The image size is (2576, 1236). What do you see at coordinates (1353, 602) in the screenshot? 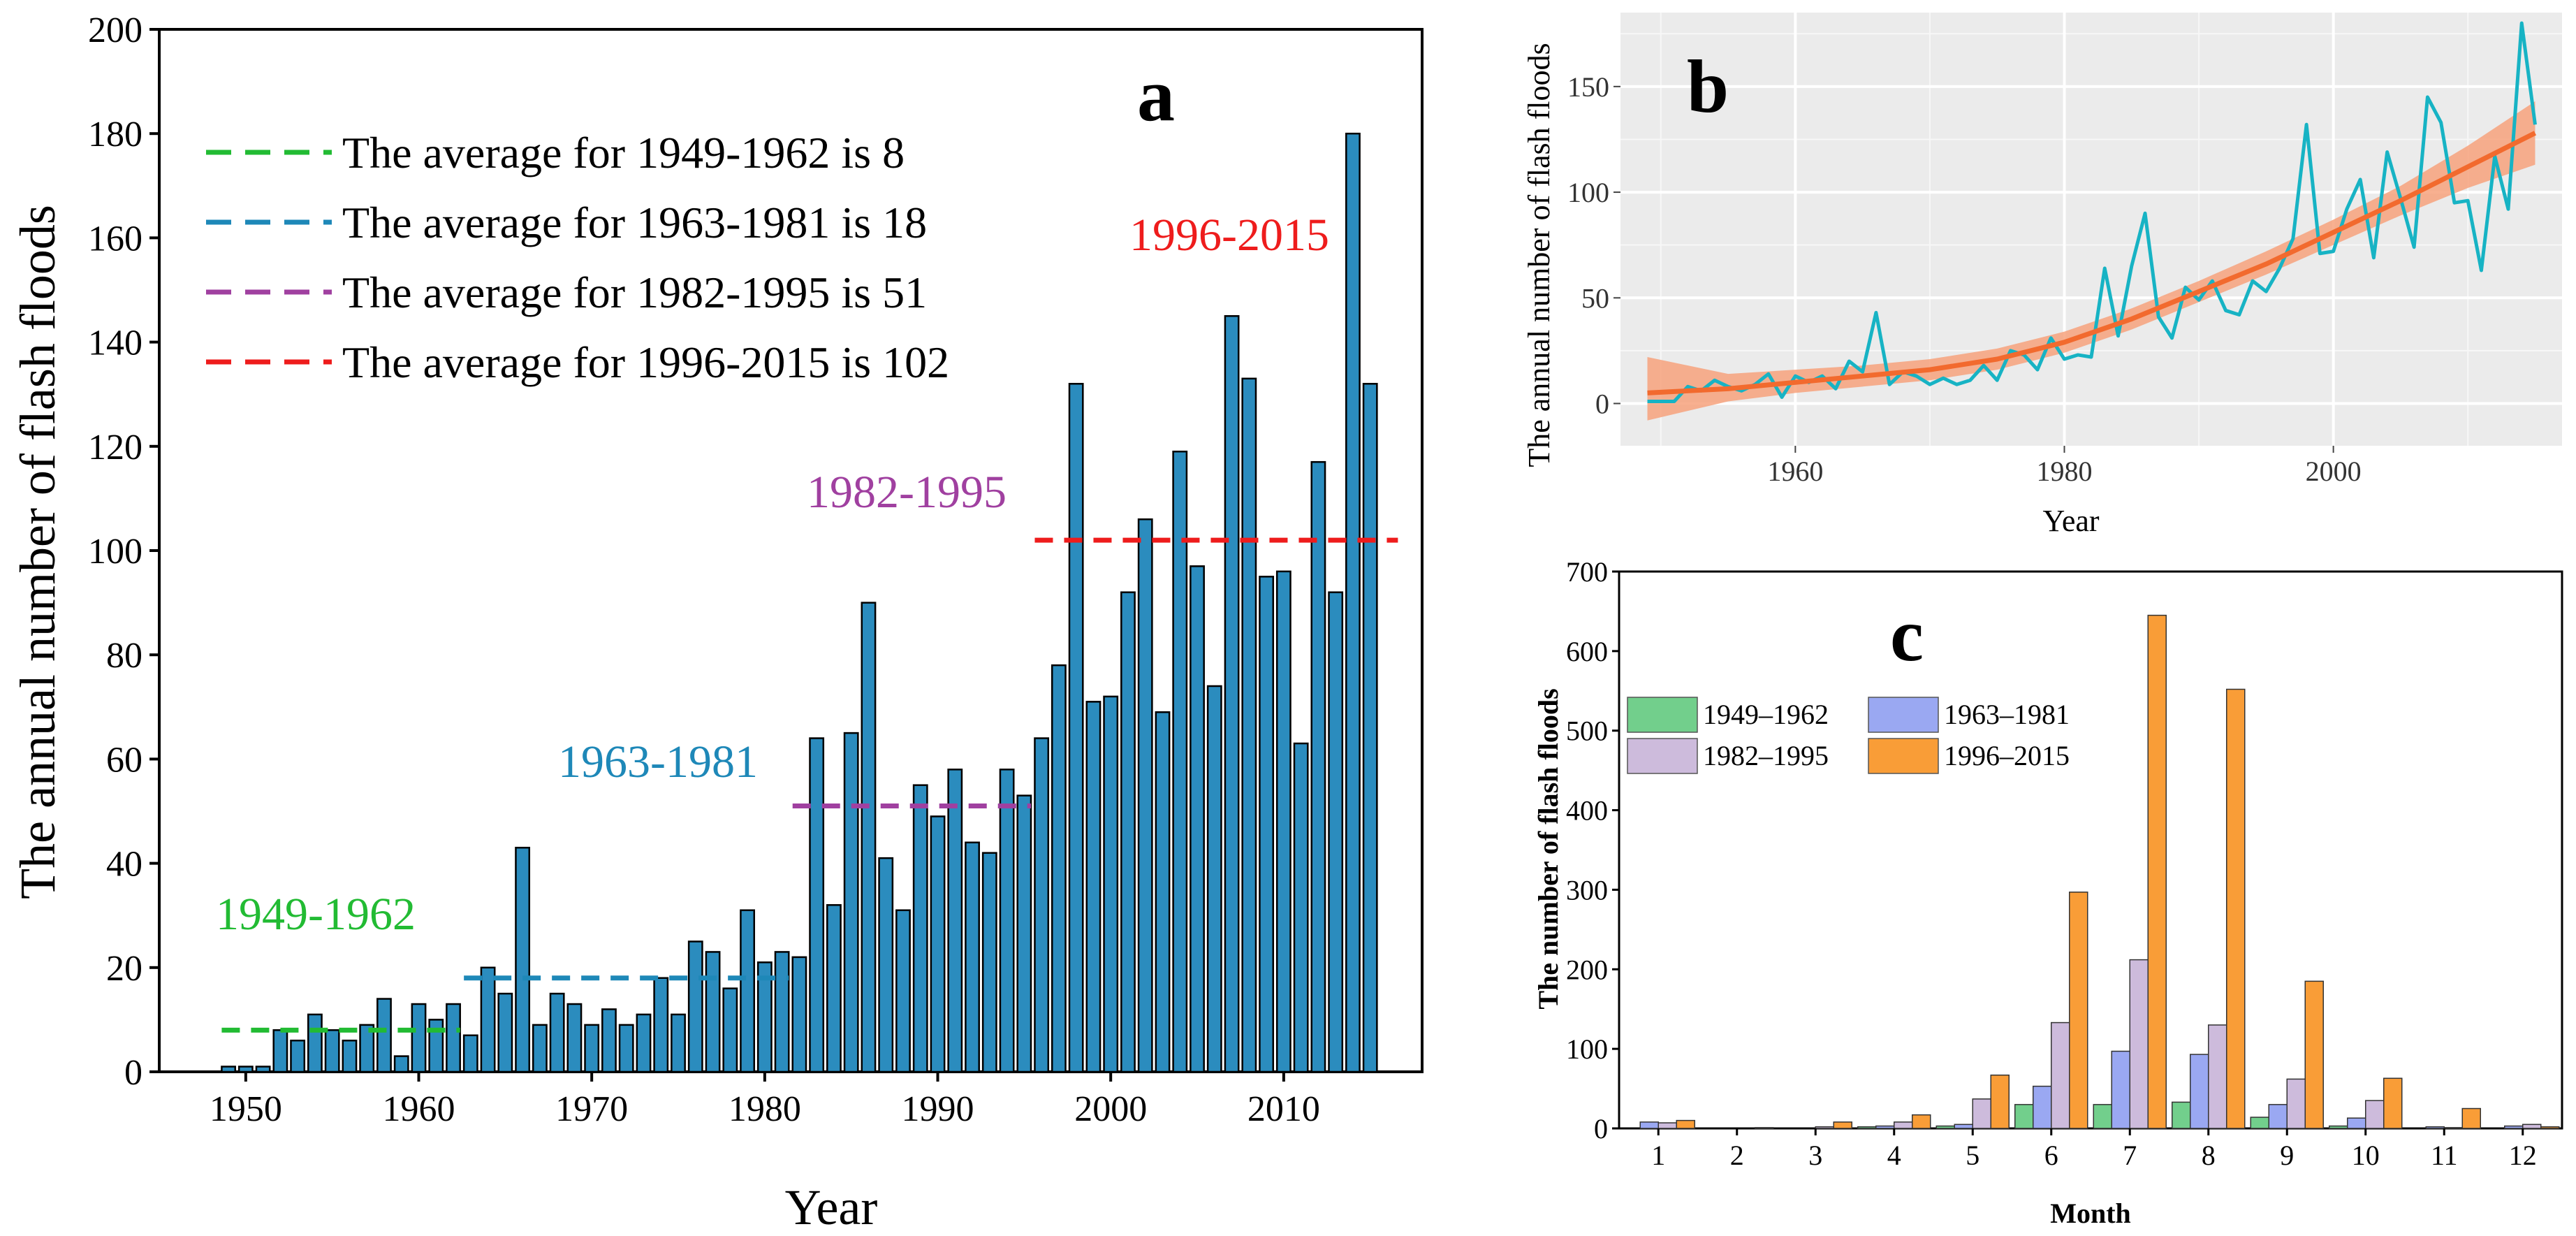
I see `bar-2014` at bounding box center [1353, 602].